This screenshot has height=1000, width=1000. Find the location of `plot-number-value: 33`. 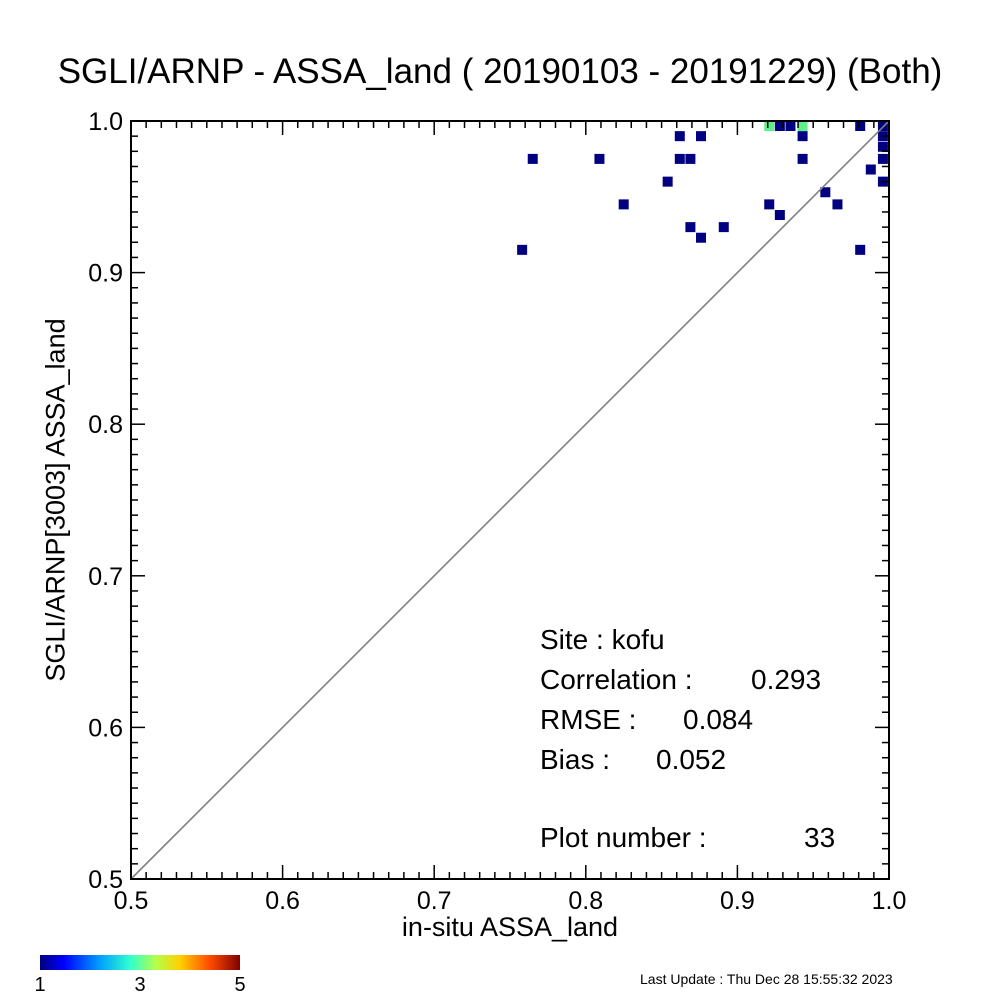

plot-number-value: 33 is located at coordinates (820, 837).